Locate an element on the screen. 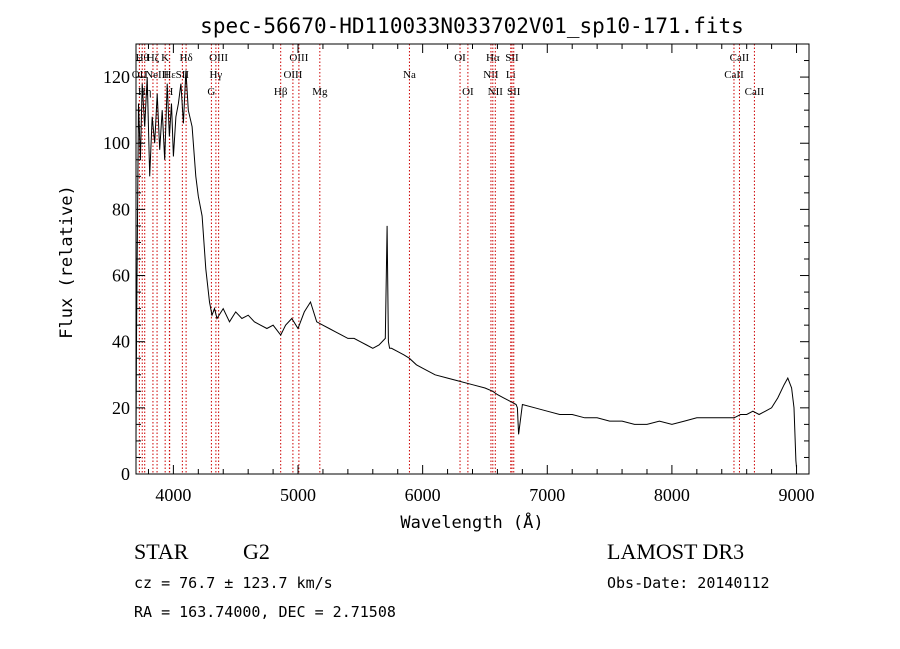 The width and height of the screenshot is (900, 649). y-tick-label: 120 is located at coordinates (116, 77).